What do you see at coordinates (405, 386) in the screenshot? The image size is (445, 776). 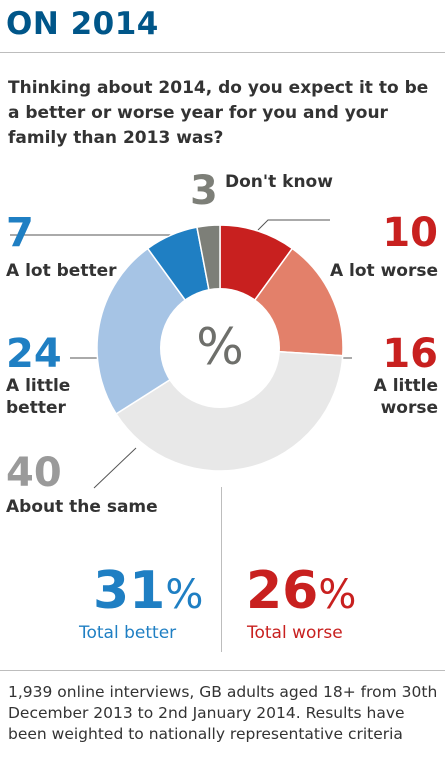 I see `label-little-worse-line1: A little` at bounding box center [405, 386].